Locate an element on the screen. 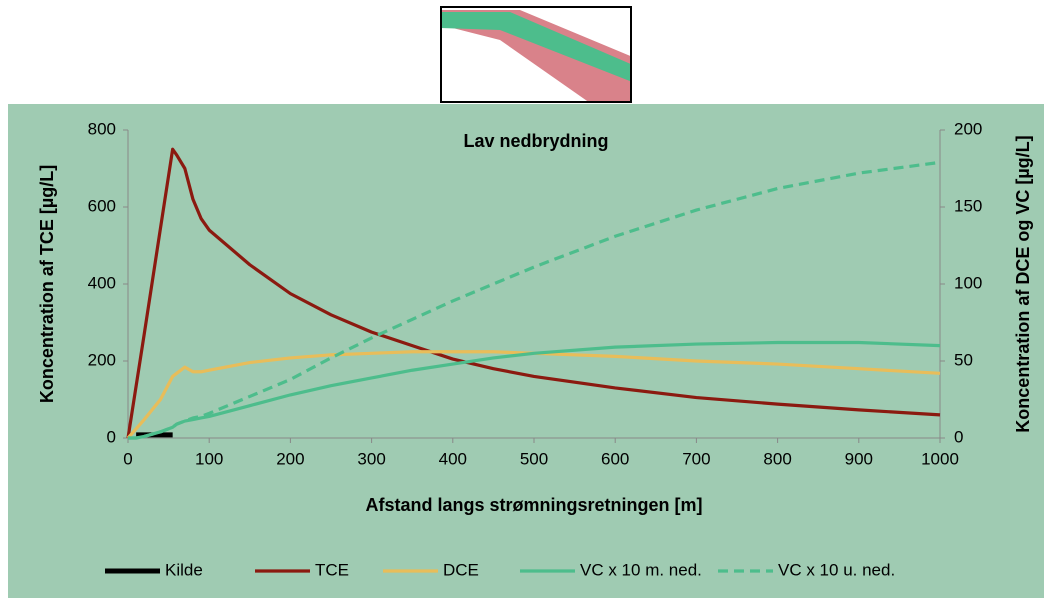  legend-label: VC x 10 m. ned. is located at coordinates (641, 569).